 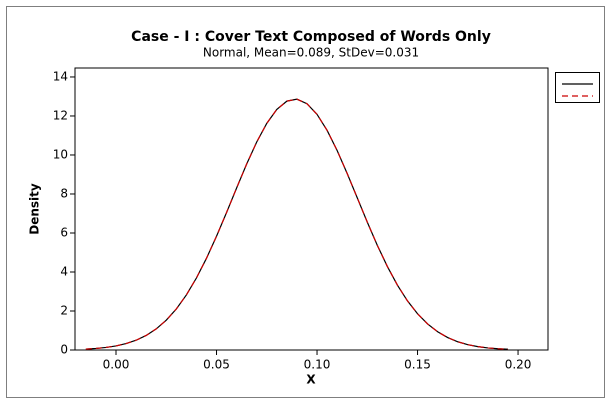 What do you see at coordinates (216, 365) in the screenshot?
I see `x-tick-label: 0.05` at bounding box center [216, 365].